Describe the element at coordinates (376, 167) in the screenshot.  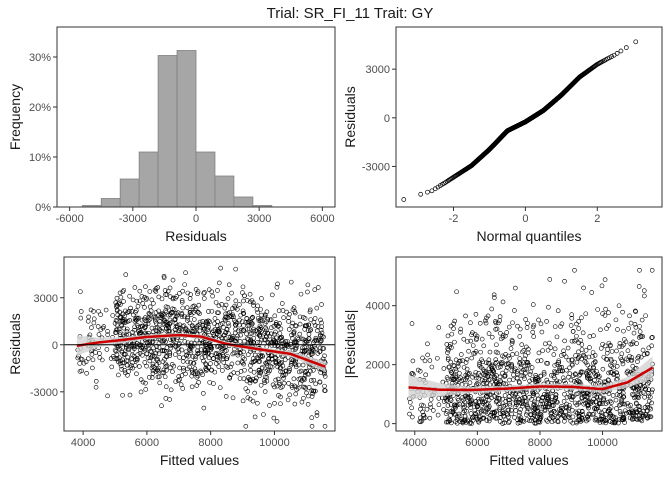
I see `y-tick-label: -3000` at that location.